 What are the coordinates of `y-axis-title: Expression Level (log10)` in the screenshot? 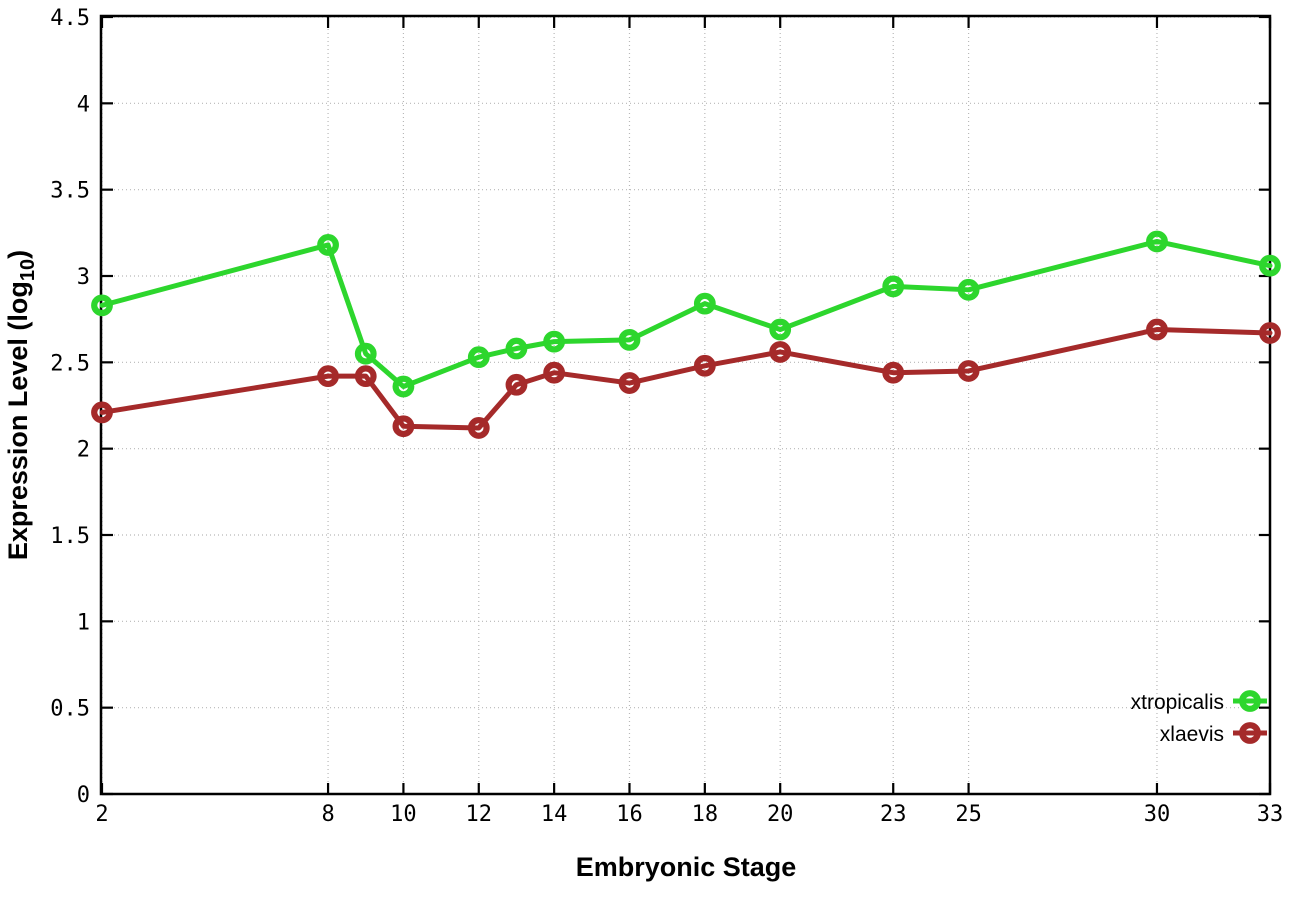 It's located at (21, 405).